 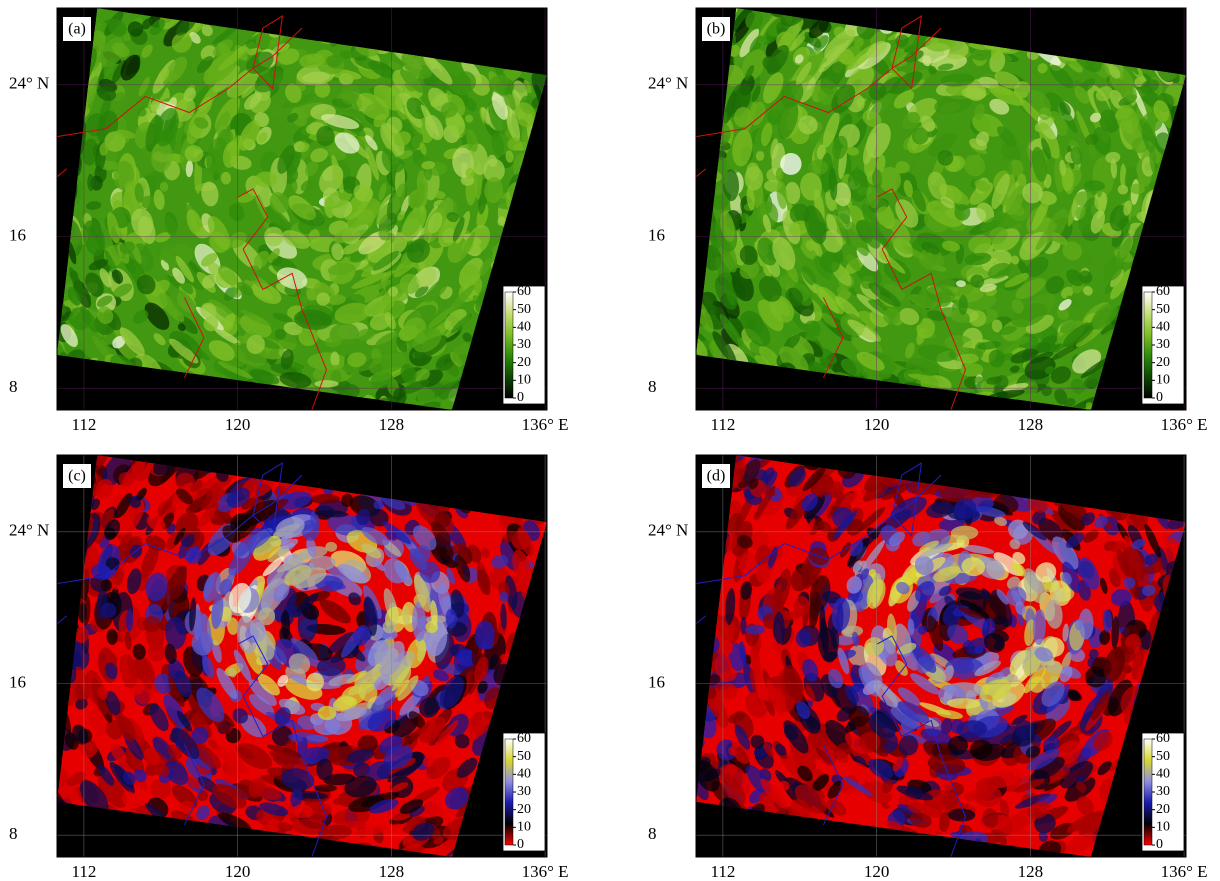 What do you see at coordinates (77, 29) in the screenshot?
I see `panel-label: (a)` at bounding box center [77, 29].